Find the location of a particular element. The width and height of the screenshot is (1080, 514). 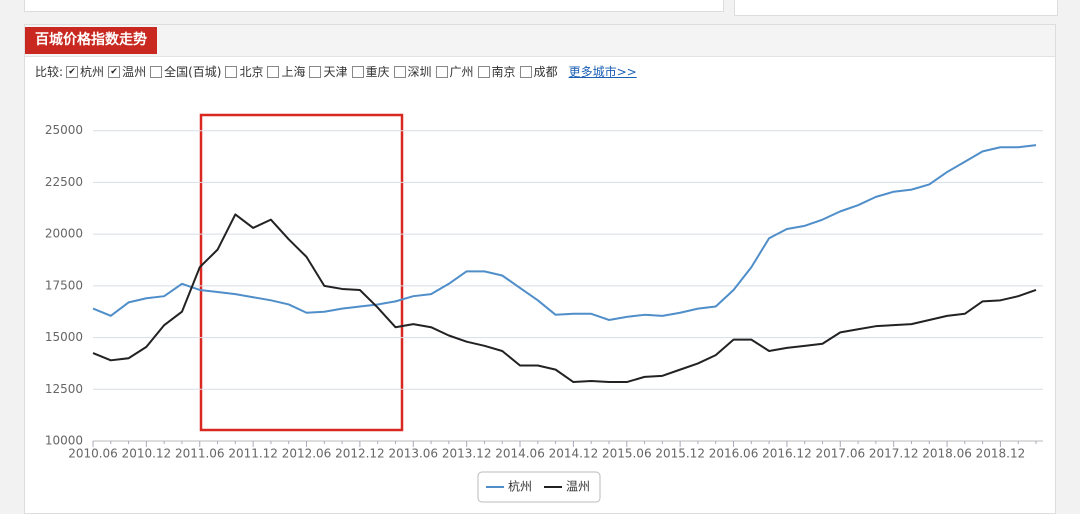

option-label: 成都 is located at coordinates (545, 72).